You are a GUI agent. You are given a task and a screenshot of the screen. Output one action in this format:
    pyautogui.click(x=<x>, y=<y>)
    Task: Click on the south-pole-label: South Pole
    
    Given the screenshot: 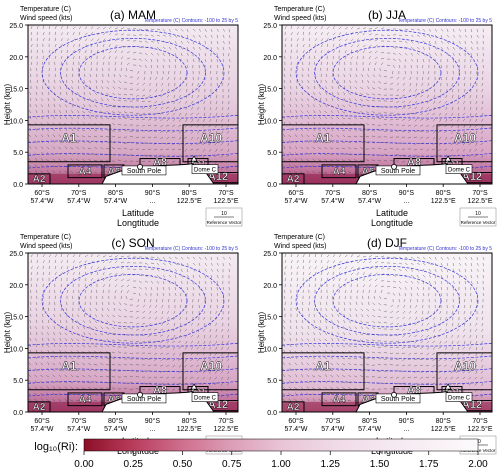 What is the action you would take?
    pyautogui.click(x=144, y=171)
    